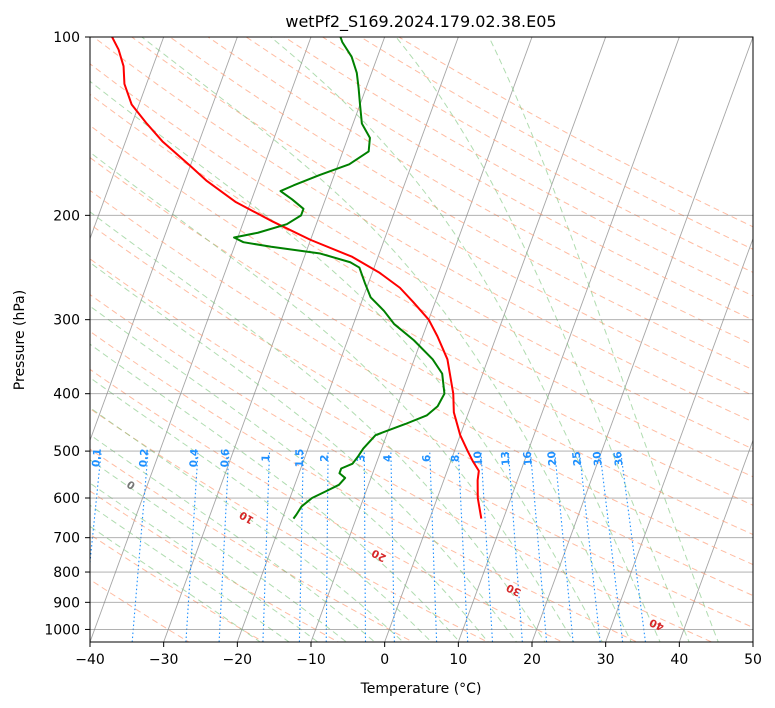  I want to click on y-tick-label: 1000, so click(62, 630).